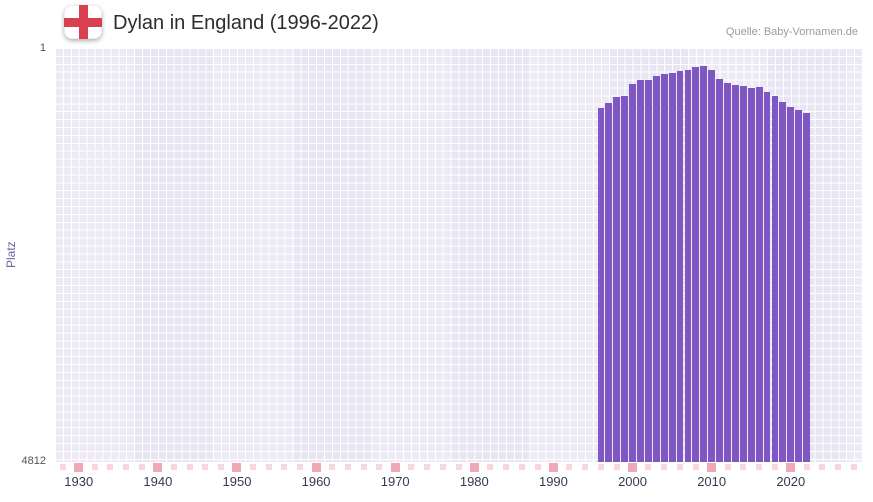 This screenshot has height=502, width=873. Describe the element at coordinates (719, 270) in the screenshot. I see `bar-2011` at that location.